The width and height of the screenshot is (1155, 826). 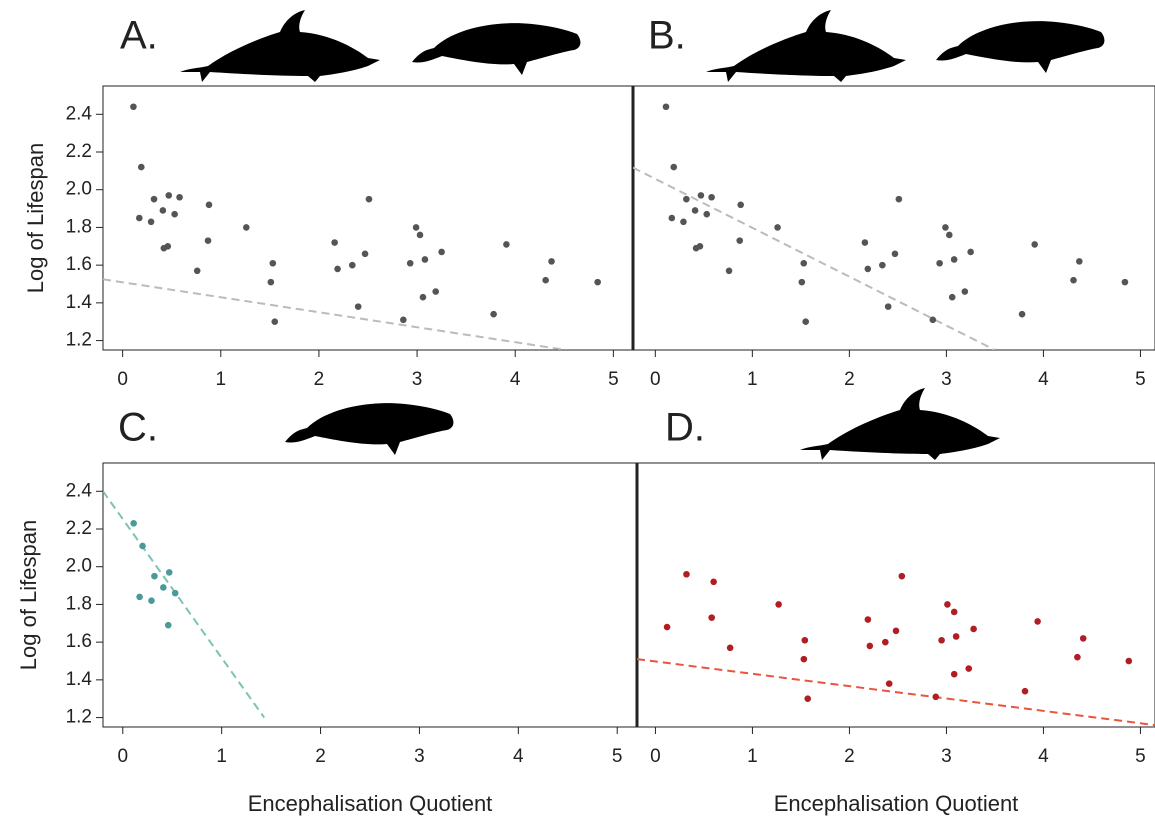 I want to click on y-tick-label: 1.6, so click(x=79, y=641).